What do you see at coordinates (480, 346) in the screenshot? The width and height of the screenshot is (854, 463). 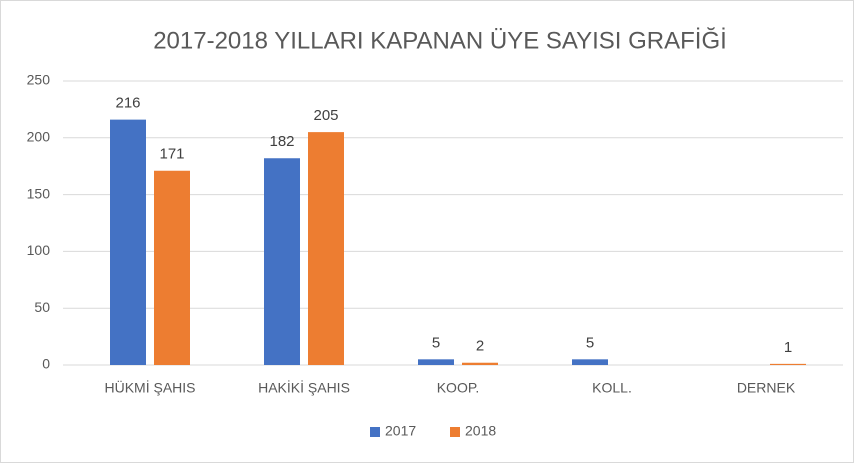 I see `value-label: 2` at bounding box center [480, 346].